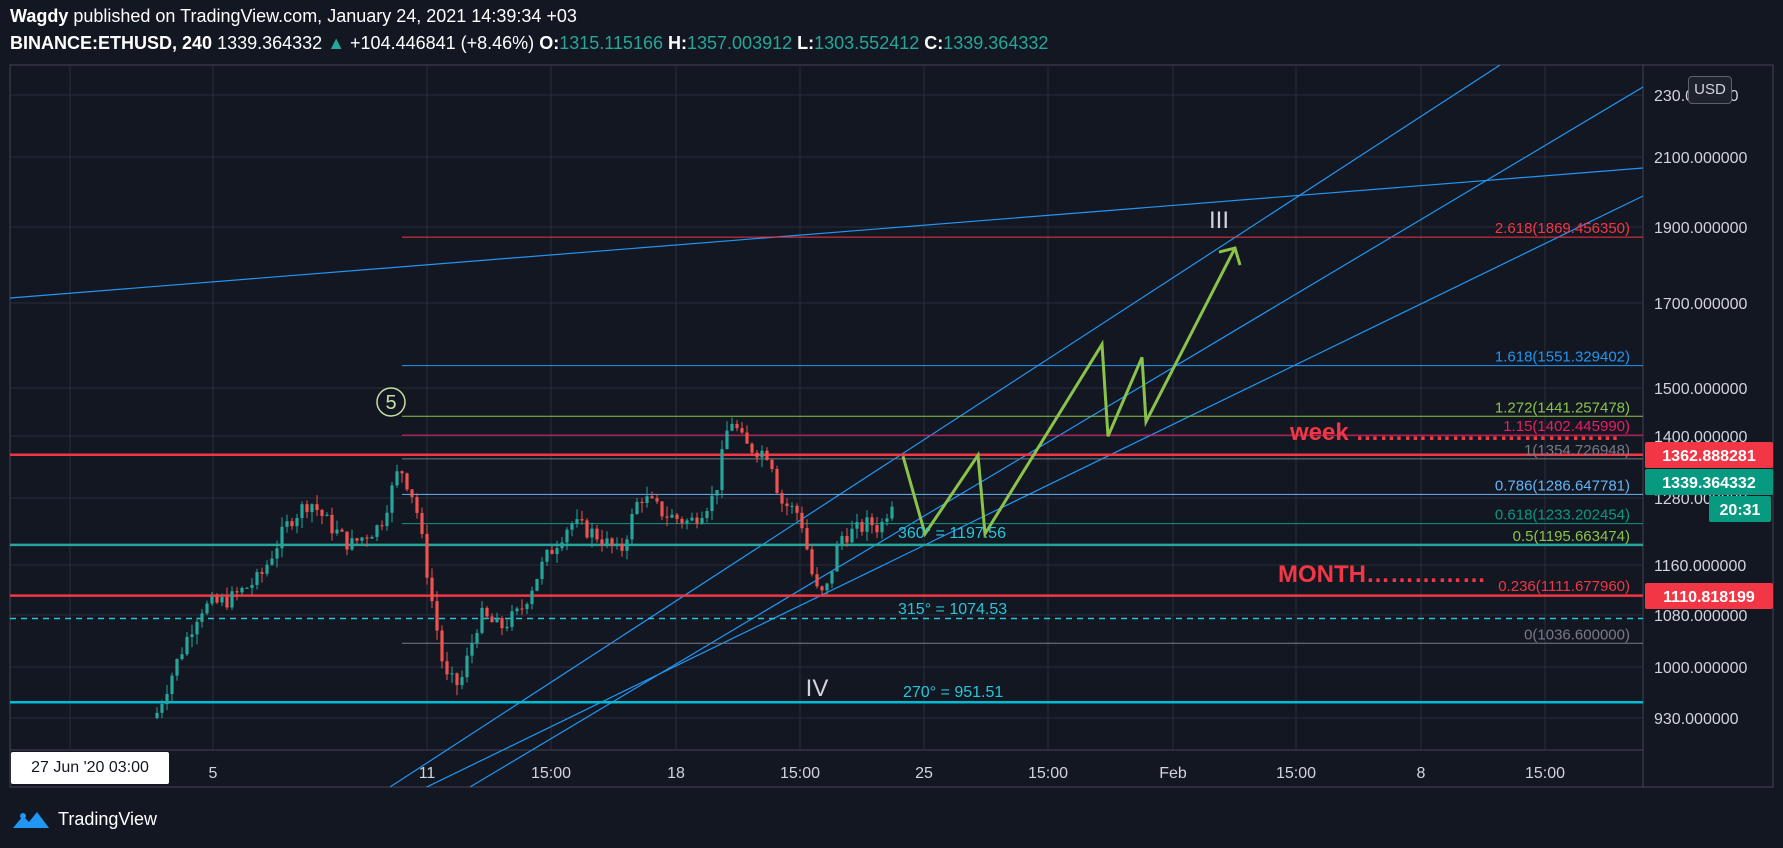 This screenshot has width=1783, height=848. Describe the element at coordinates (1564, 586) in the screenshot. I see `fib-level-label: 0.236(1111.677960)` at that location.